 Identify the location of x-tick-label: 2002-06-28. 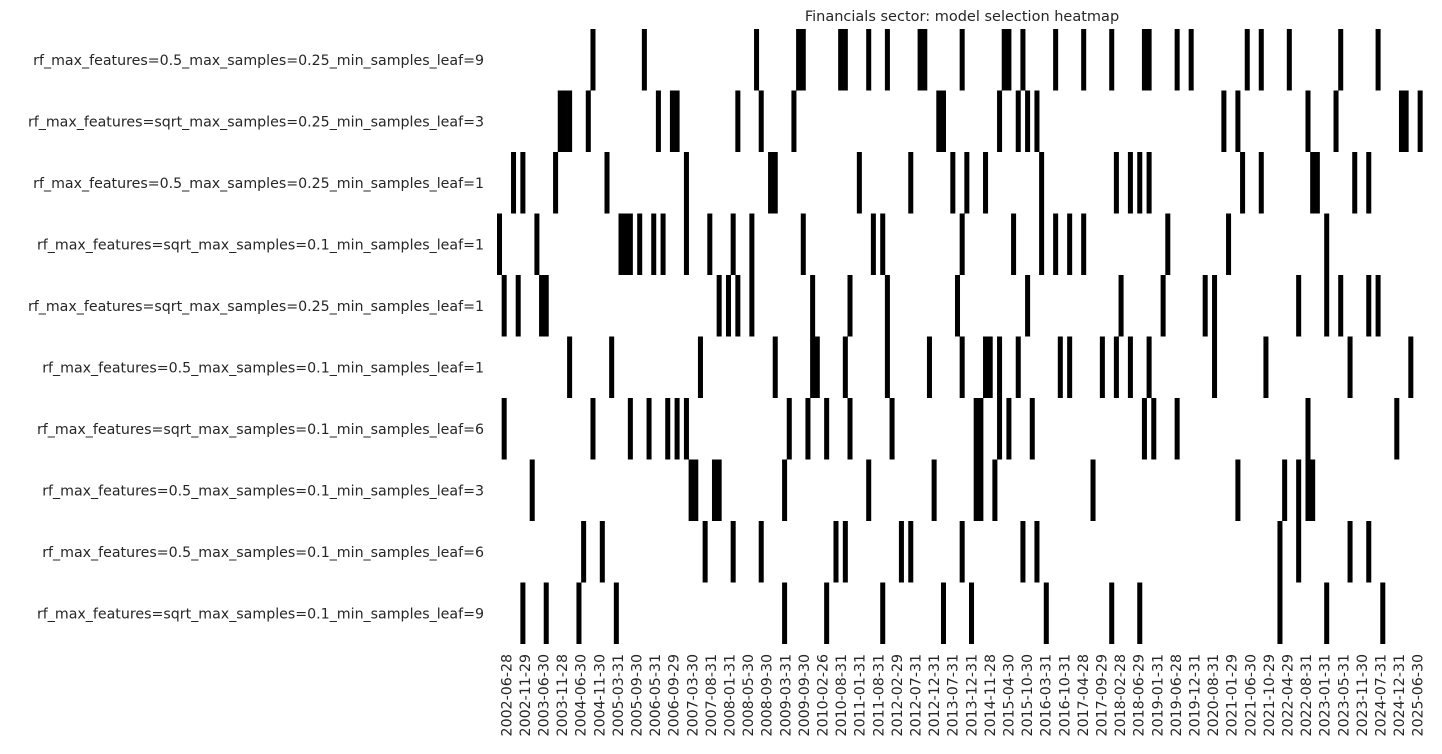
(507, 695).